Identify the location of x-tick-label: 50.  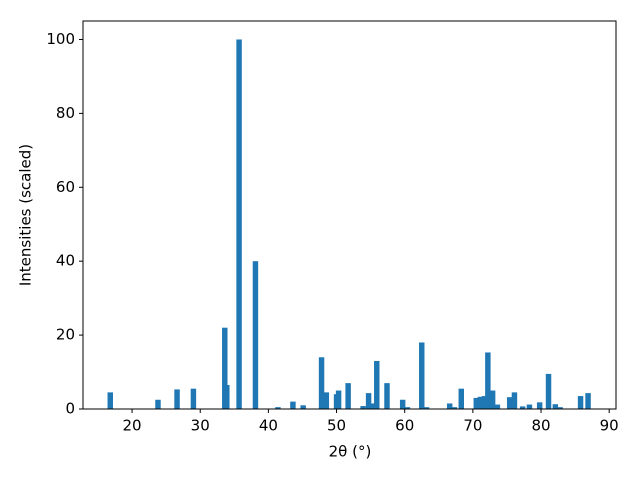
(336, 426).